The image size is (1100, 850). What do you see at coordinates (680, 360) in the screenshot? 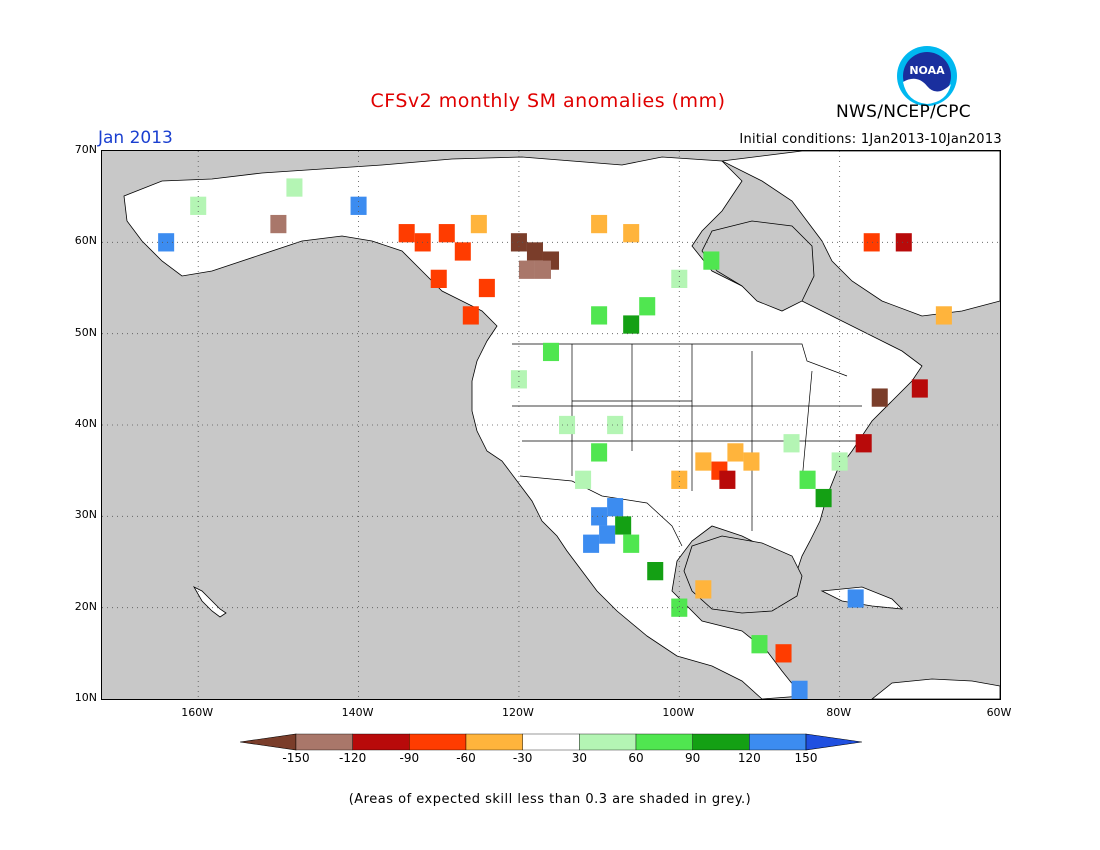
I see `us-canada-border` at bounding box center [680, 360].